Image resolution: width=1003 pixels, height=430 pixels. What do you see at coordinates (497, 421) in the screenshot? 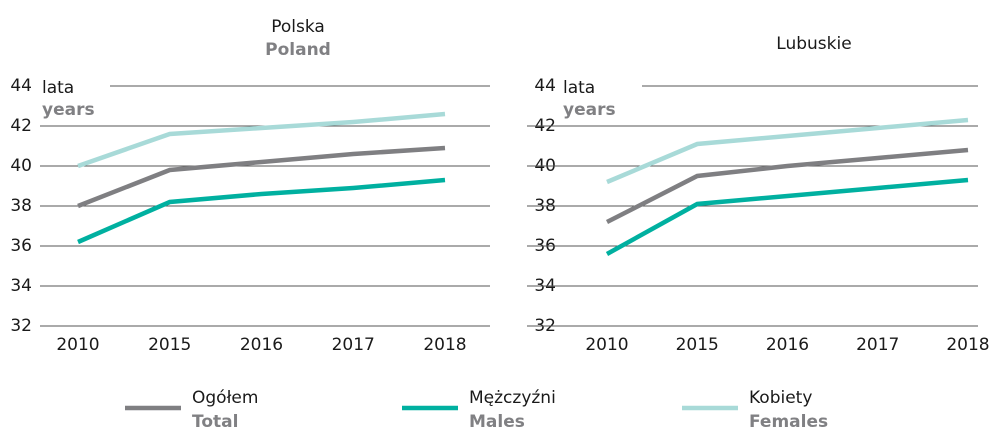
I see `legend-label-en: Males` at bounding box center [497, 421].